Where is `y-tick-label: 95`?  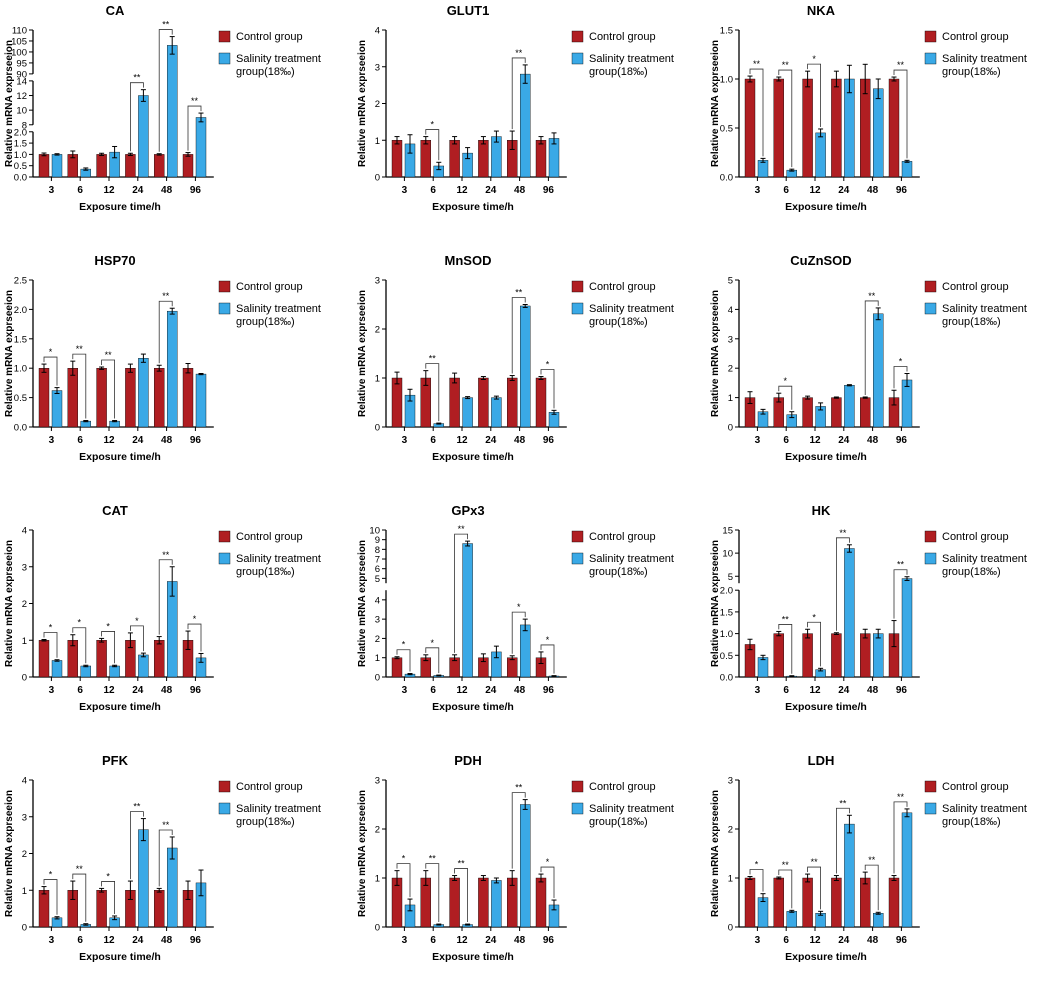
y-tick-label: 95 is located at coordinates (21, 63).